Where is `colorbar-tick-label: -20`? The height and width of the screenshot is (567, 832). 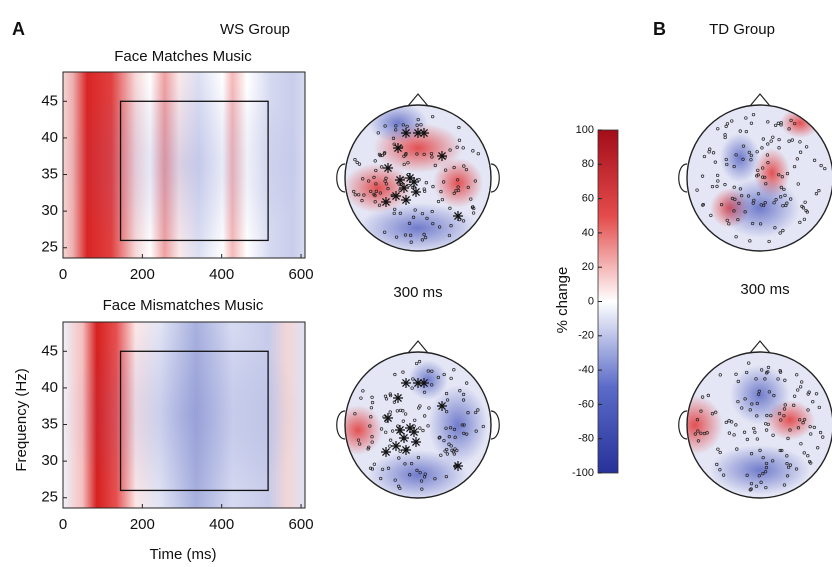 colorbar-tick-label: -20 is located at coordinates (586, 336).